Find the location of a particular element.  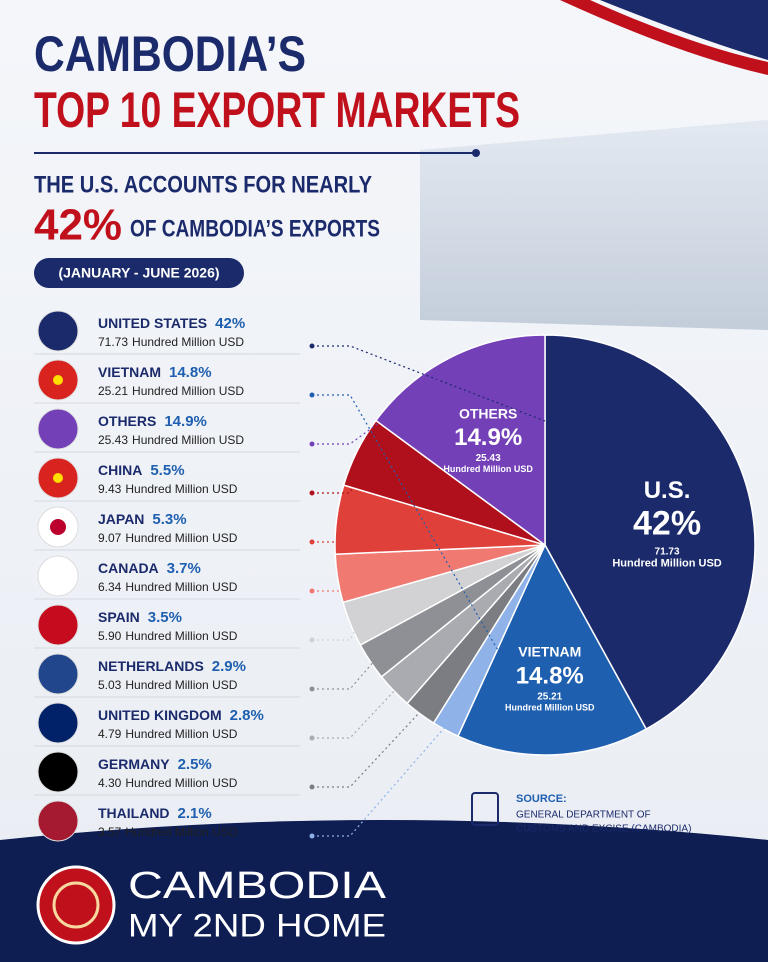

slice-amount: 71.73 is located at coordinates (667, 551).